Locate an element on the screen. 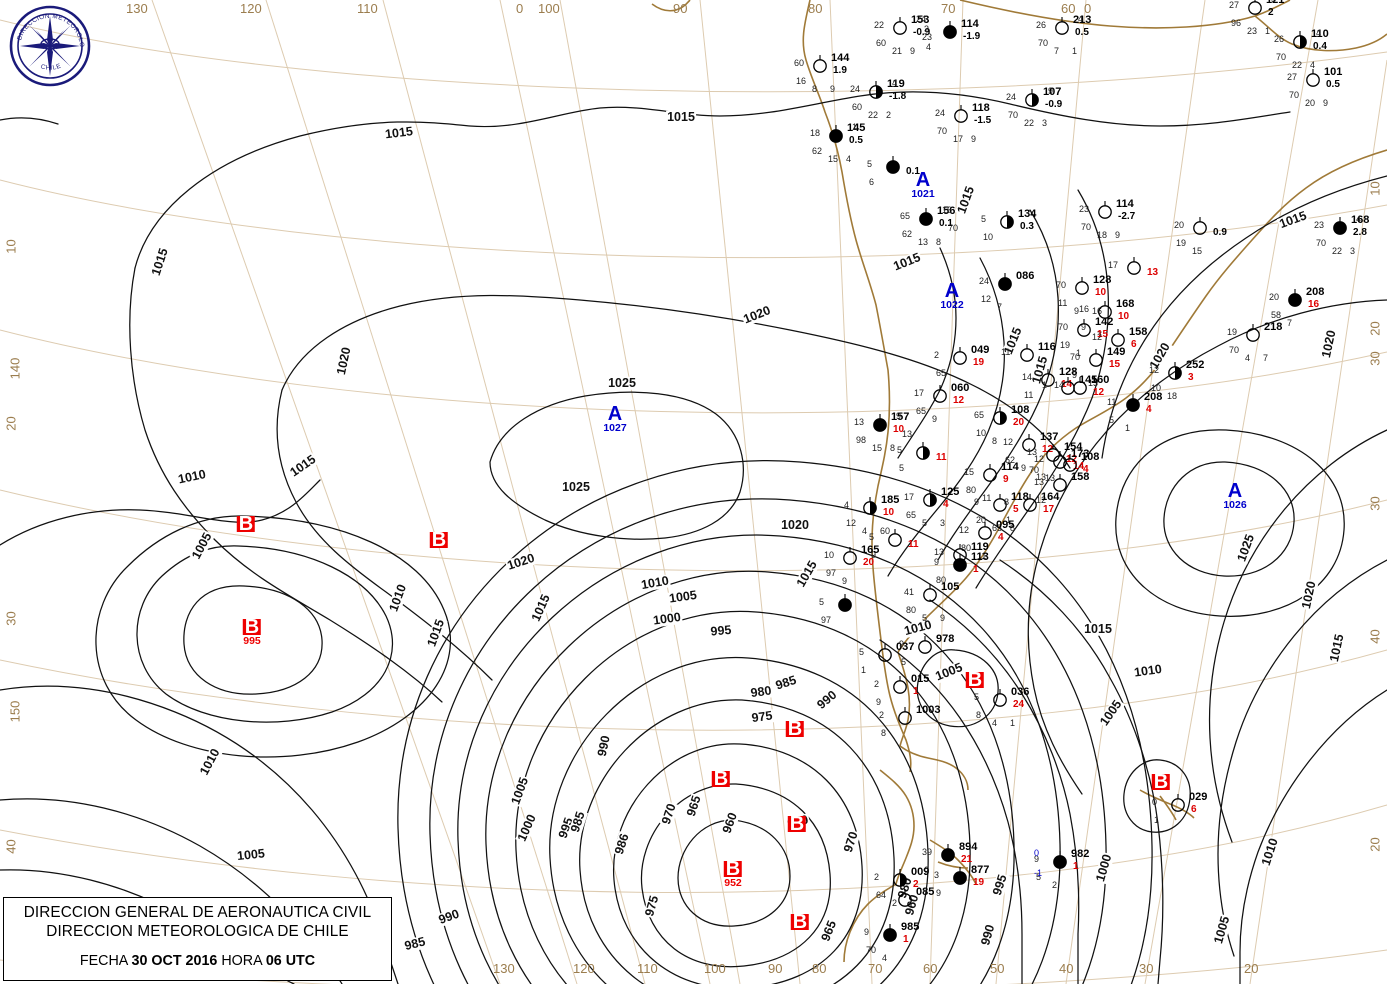  station-pressure: 114 is located at coordinates (1125, 204).